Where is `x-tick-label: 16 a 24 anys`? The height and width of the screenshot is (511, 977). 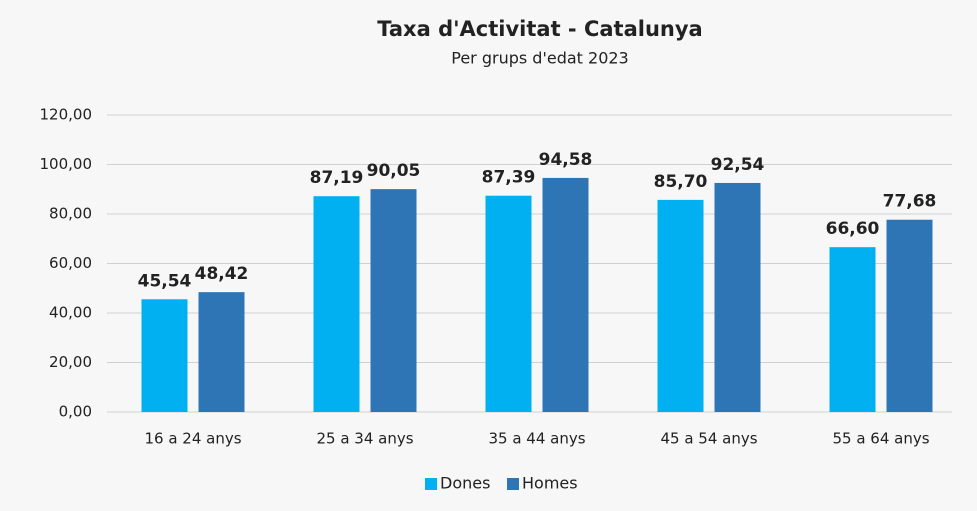 x-tick-label: 16 a 24 anys is located at coordinates (192, 439).